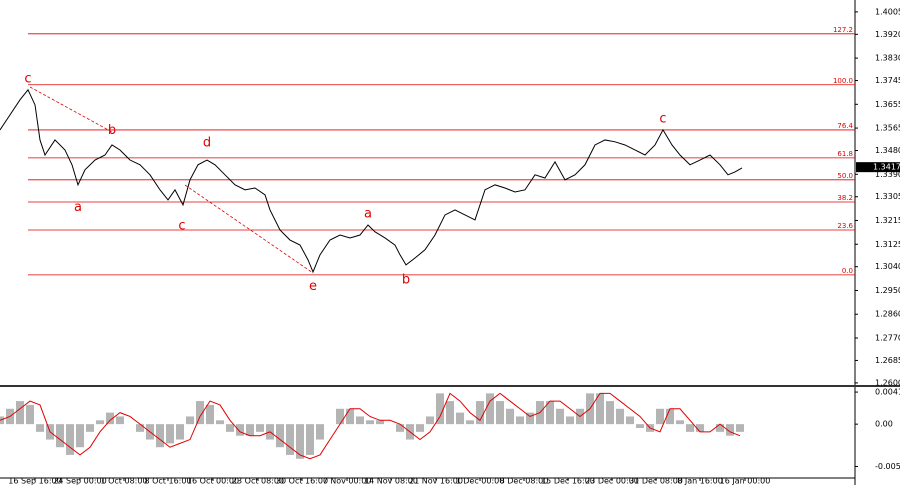 This screenshot has height=485, width=900. I want to click on x-tick-label: 30 Oct 16:00, so click(302, 481).